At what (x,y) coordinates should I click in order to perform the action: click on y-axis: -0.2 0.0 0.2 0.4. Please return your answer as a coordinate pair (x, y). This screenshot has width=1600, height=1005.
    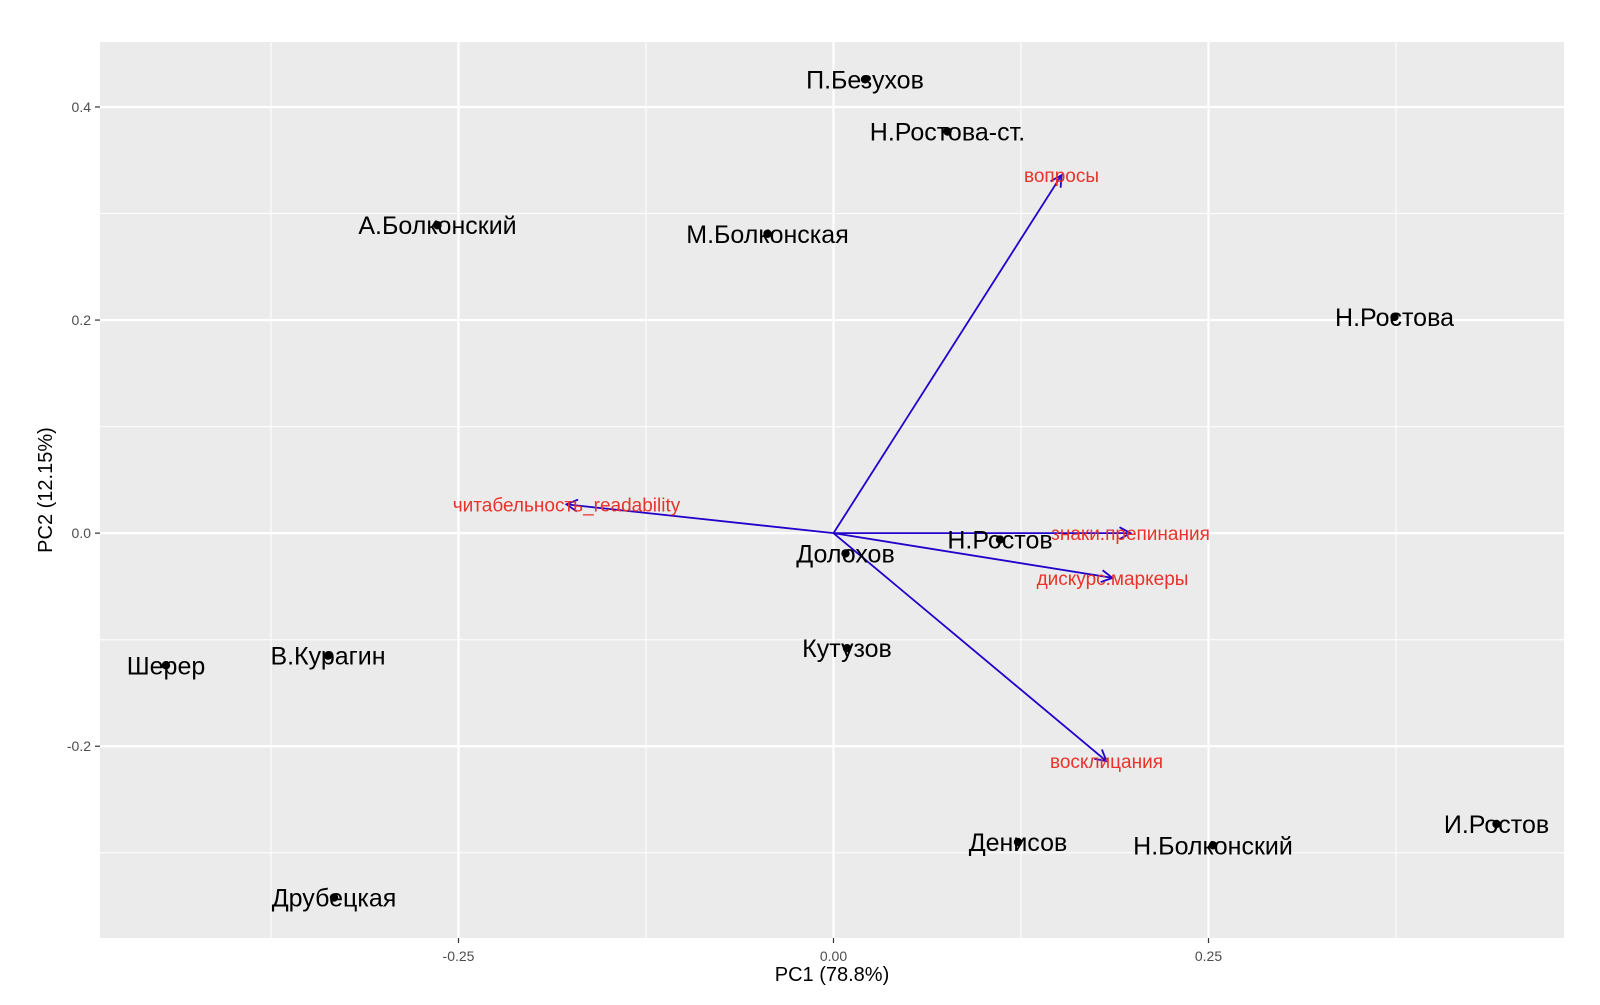
    Looking at the image, I should click on (83, 426).